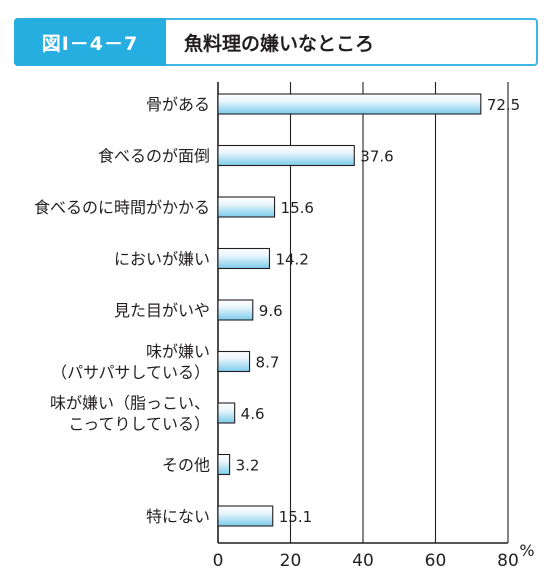 Image resolution: width=558 pixels, height=586 pixels. What do you see at coordinates (248, 466) in the screenshot?
I see `value-label: 3.2` at bounding box center [248, 466].